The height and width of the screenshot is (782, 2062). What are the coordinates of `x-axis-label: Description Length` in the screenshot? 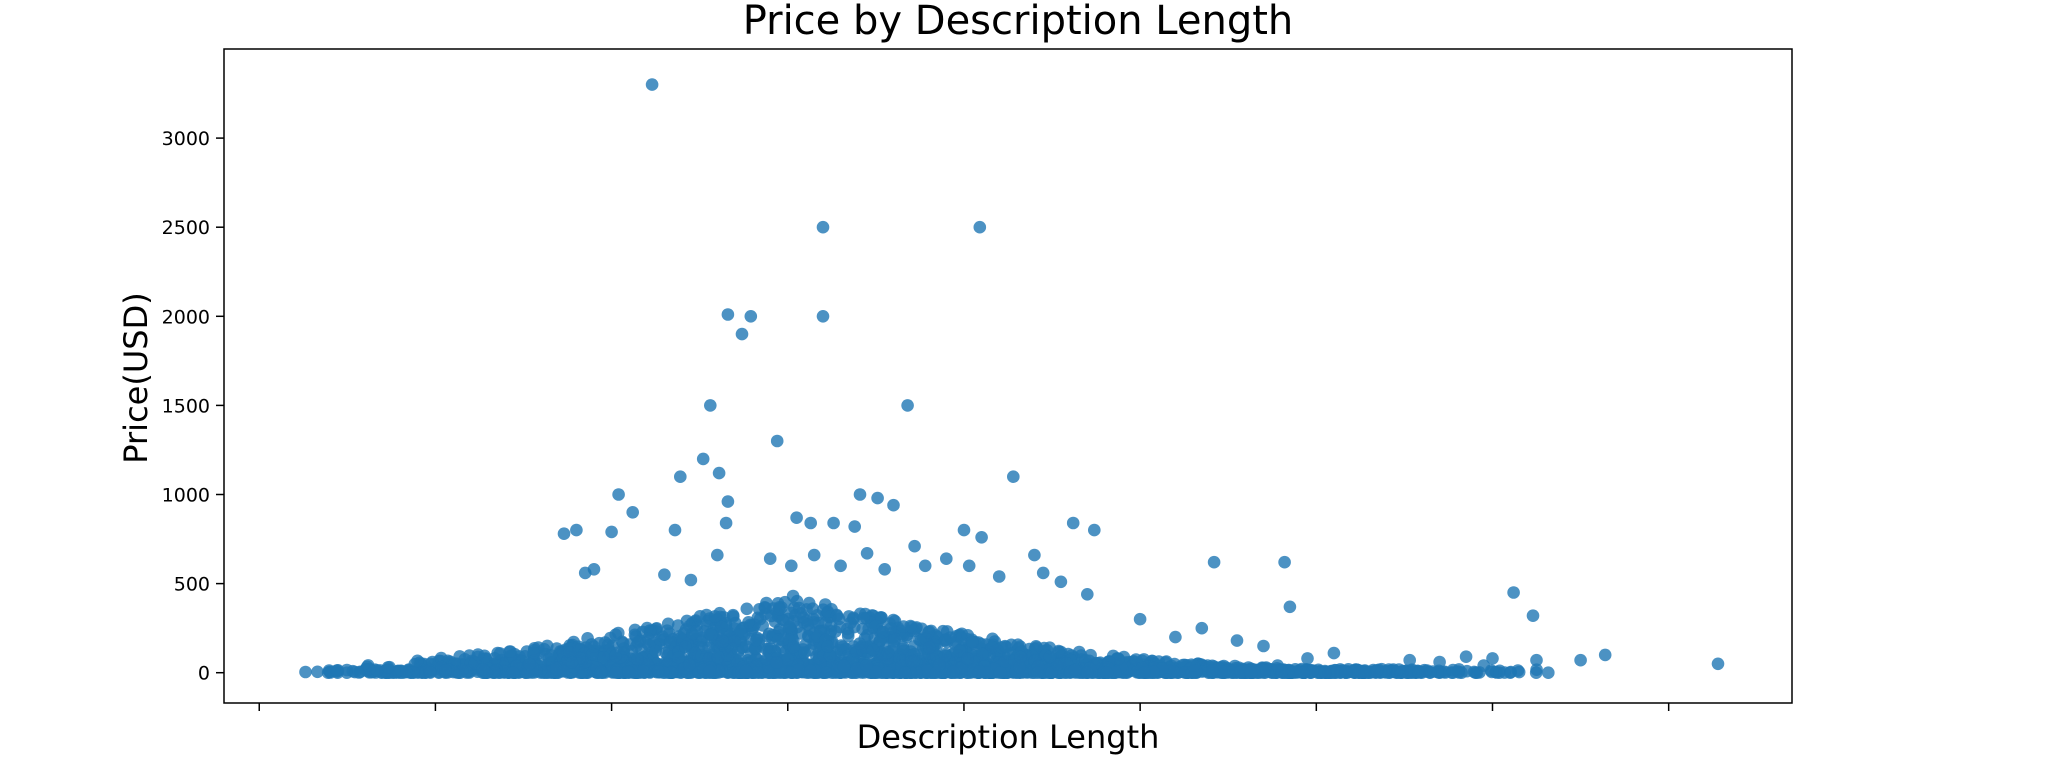 It's located at (1008, 737).